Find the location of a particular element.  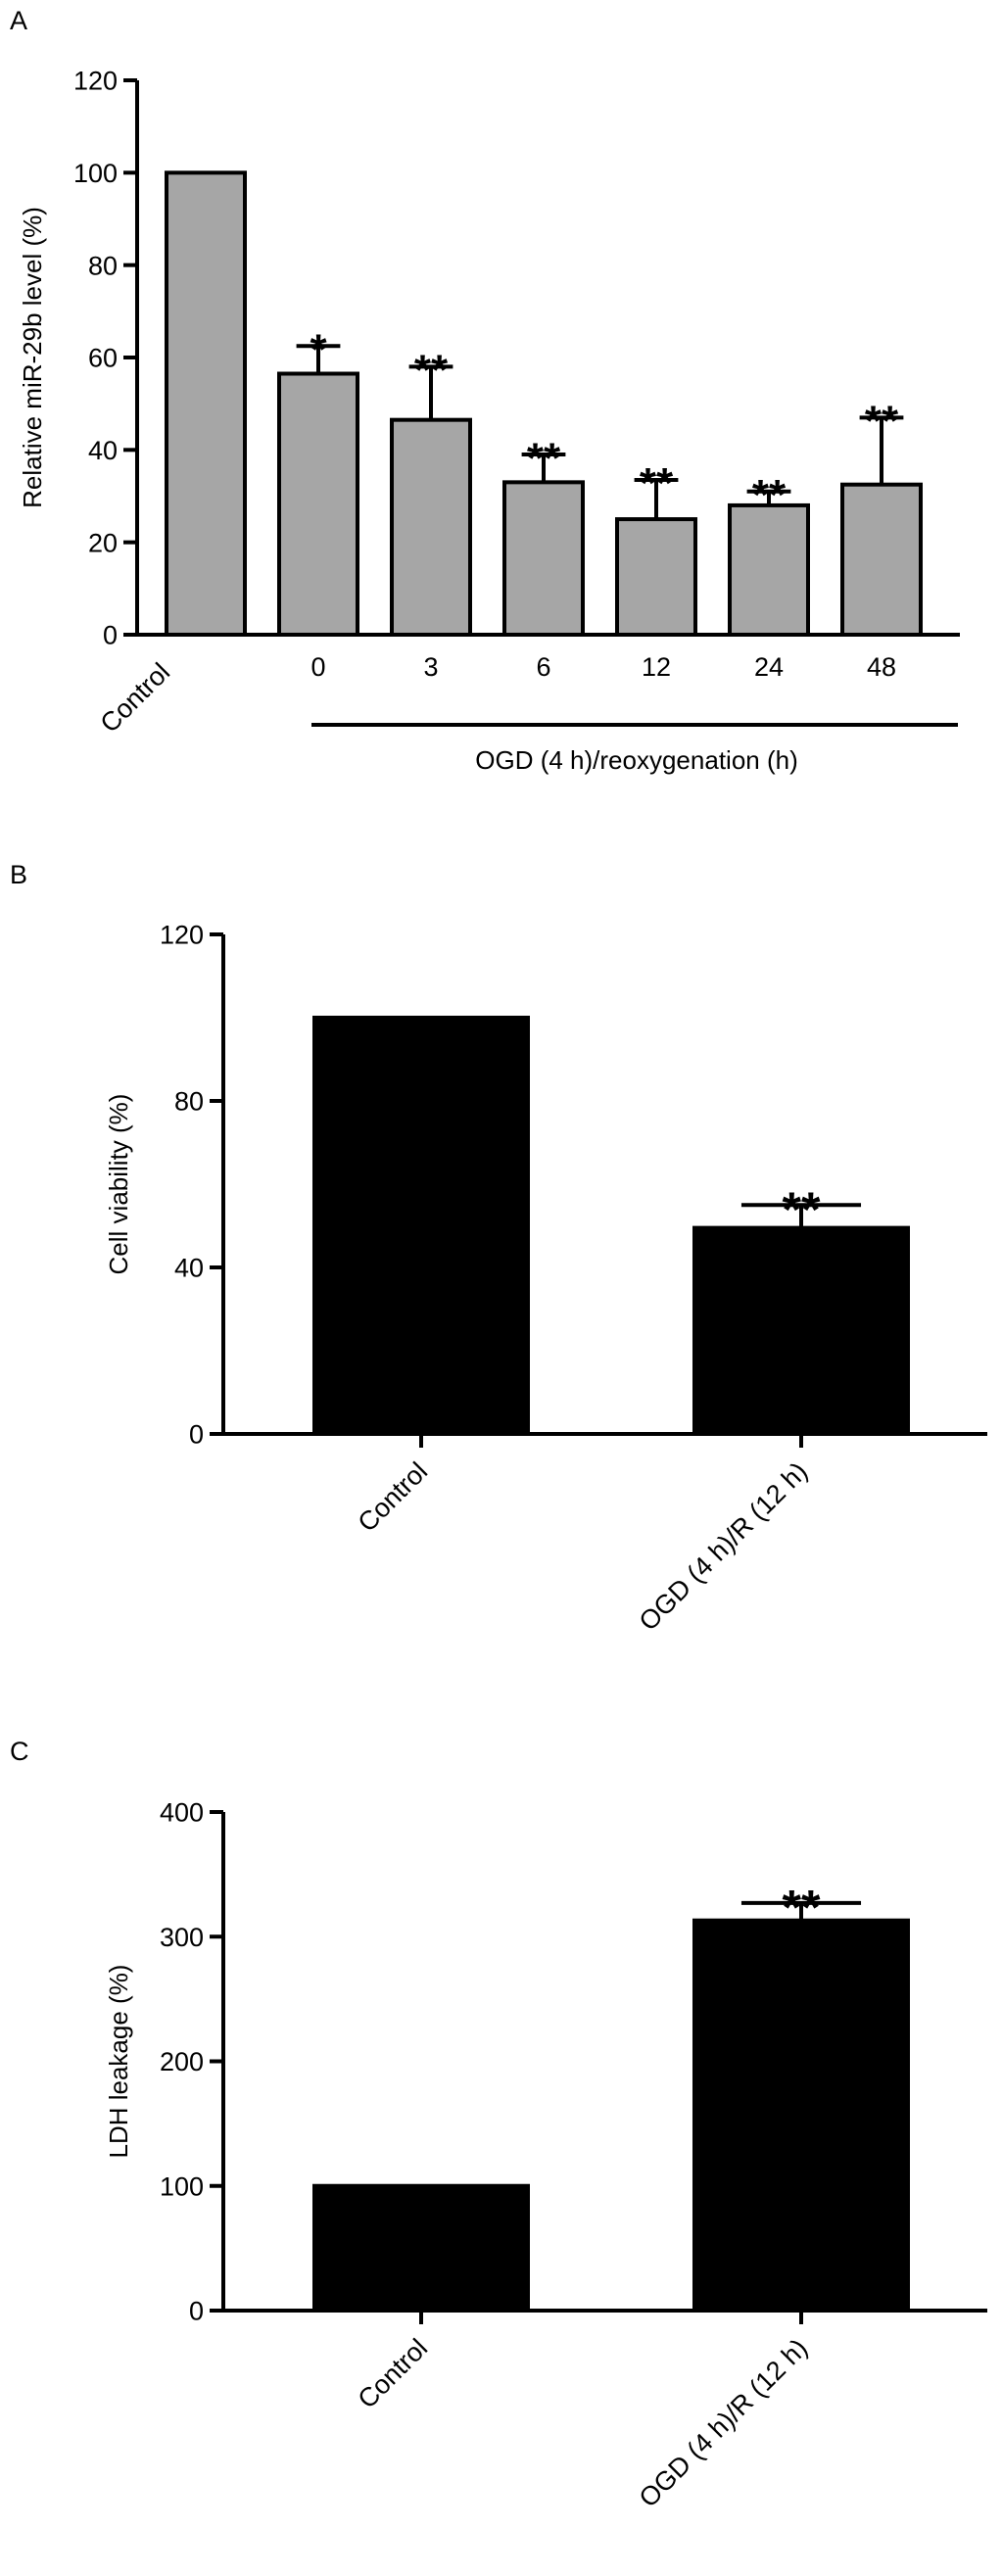

y-axis-label: LDH leakage (%) is located at coordinates (118, 2062).